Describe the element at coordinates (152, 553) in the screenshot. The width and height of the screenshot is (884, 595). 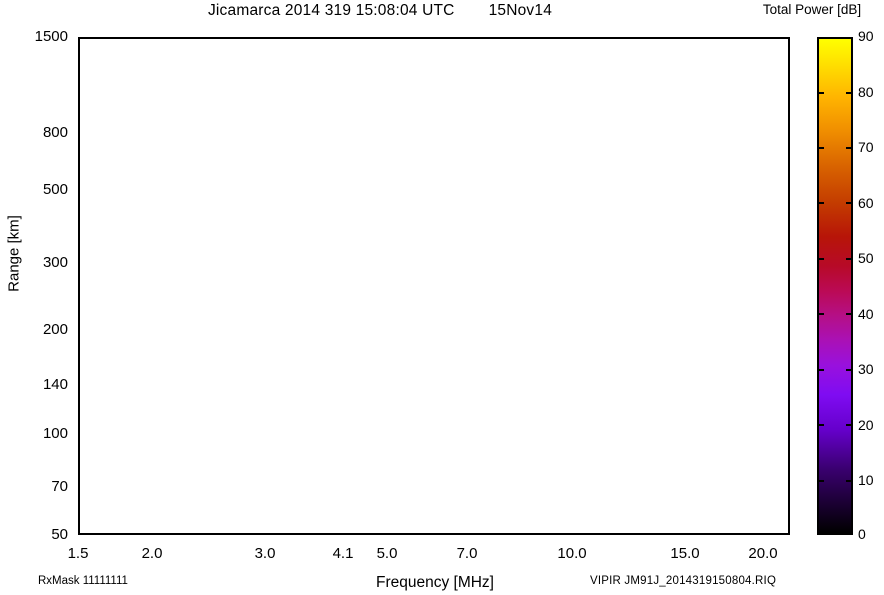
I see `xtick-2p0: 2.0` at that location.